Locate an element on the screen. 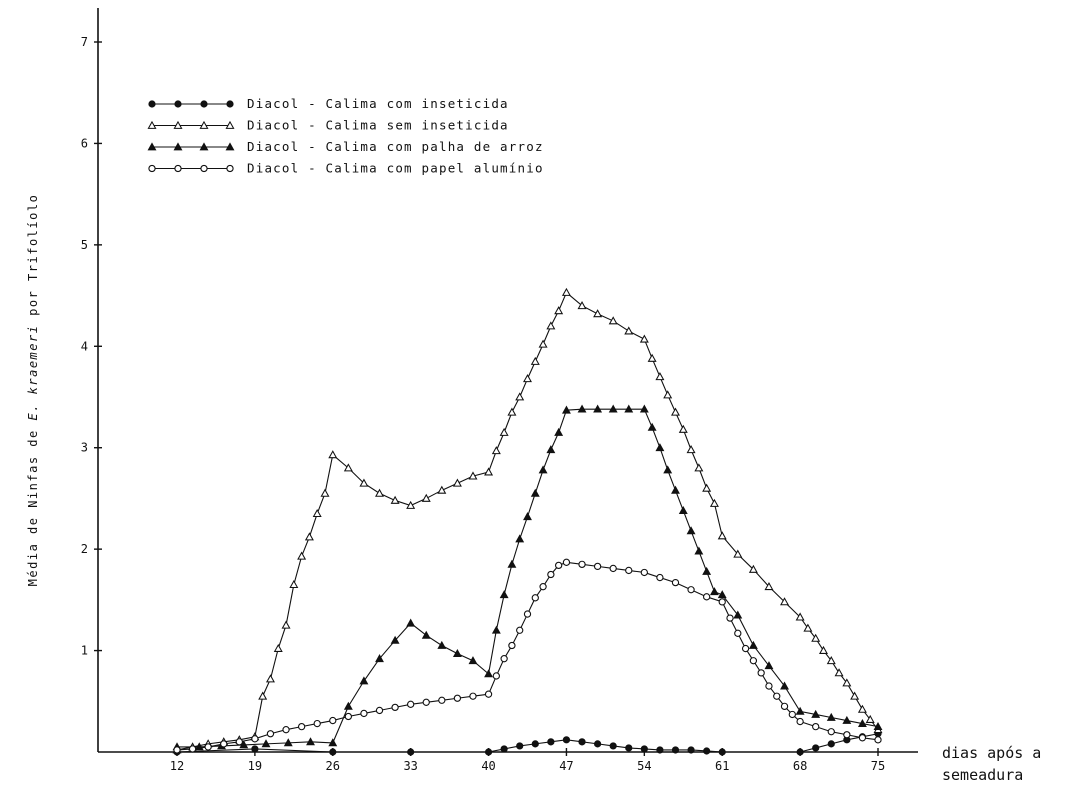 This screenshot has height=794, width=1071. y-tick-label: 1 is located at coordinates (84, 651).